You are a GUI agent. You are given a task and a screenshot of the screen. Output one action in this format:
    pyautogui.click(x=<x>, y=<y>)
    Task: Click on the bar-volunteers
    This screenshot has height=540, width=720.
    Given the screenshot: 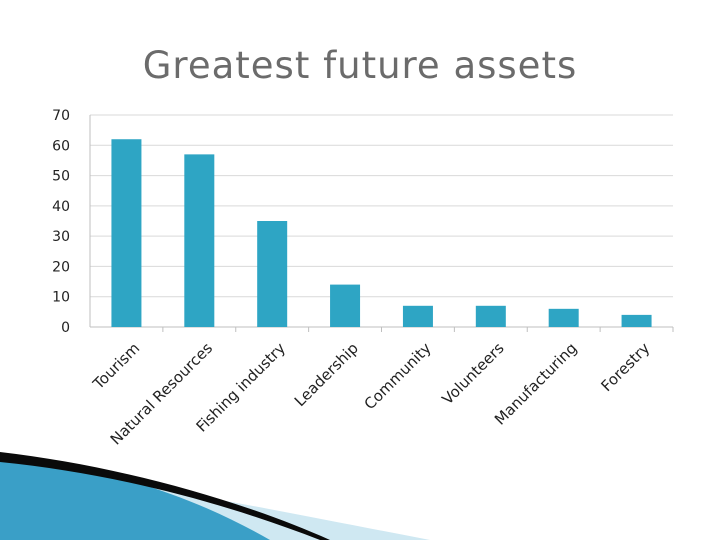 What is the action you would take?
    pyautogui.click(x=490, y=316)
    